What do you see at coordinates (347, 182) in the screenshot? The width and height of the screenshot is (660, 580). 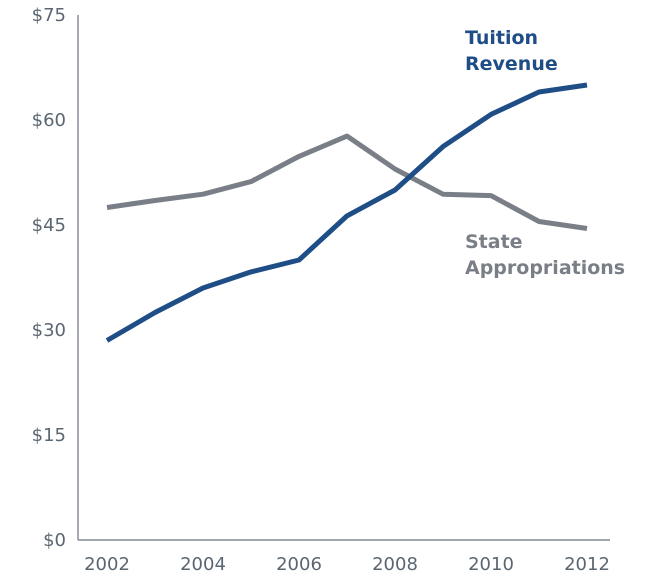 I see `state-appropriations-line` at bounding box center [347, 182].